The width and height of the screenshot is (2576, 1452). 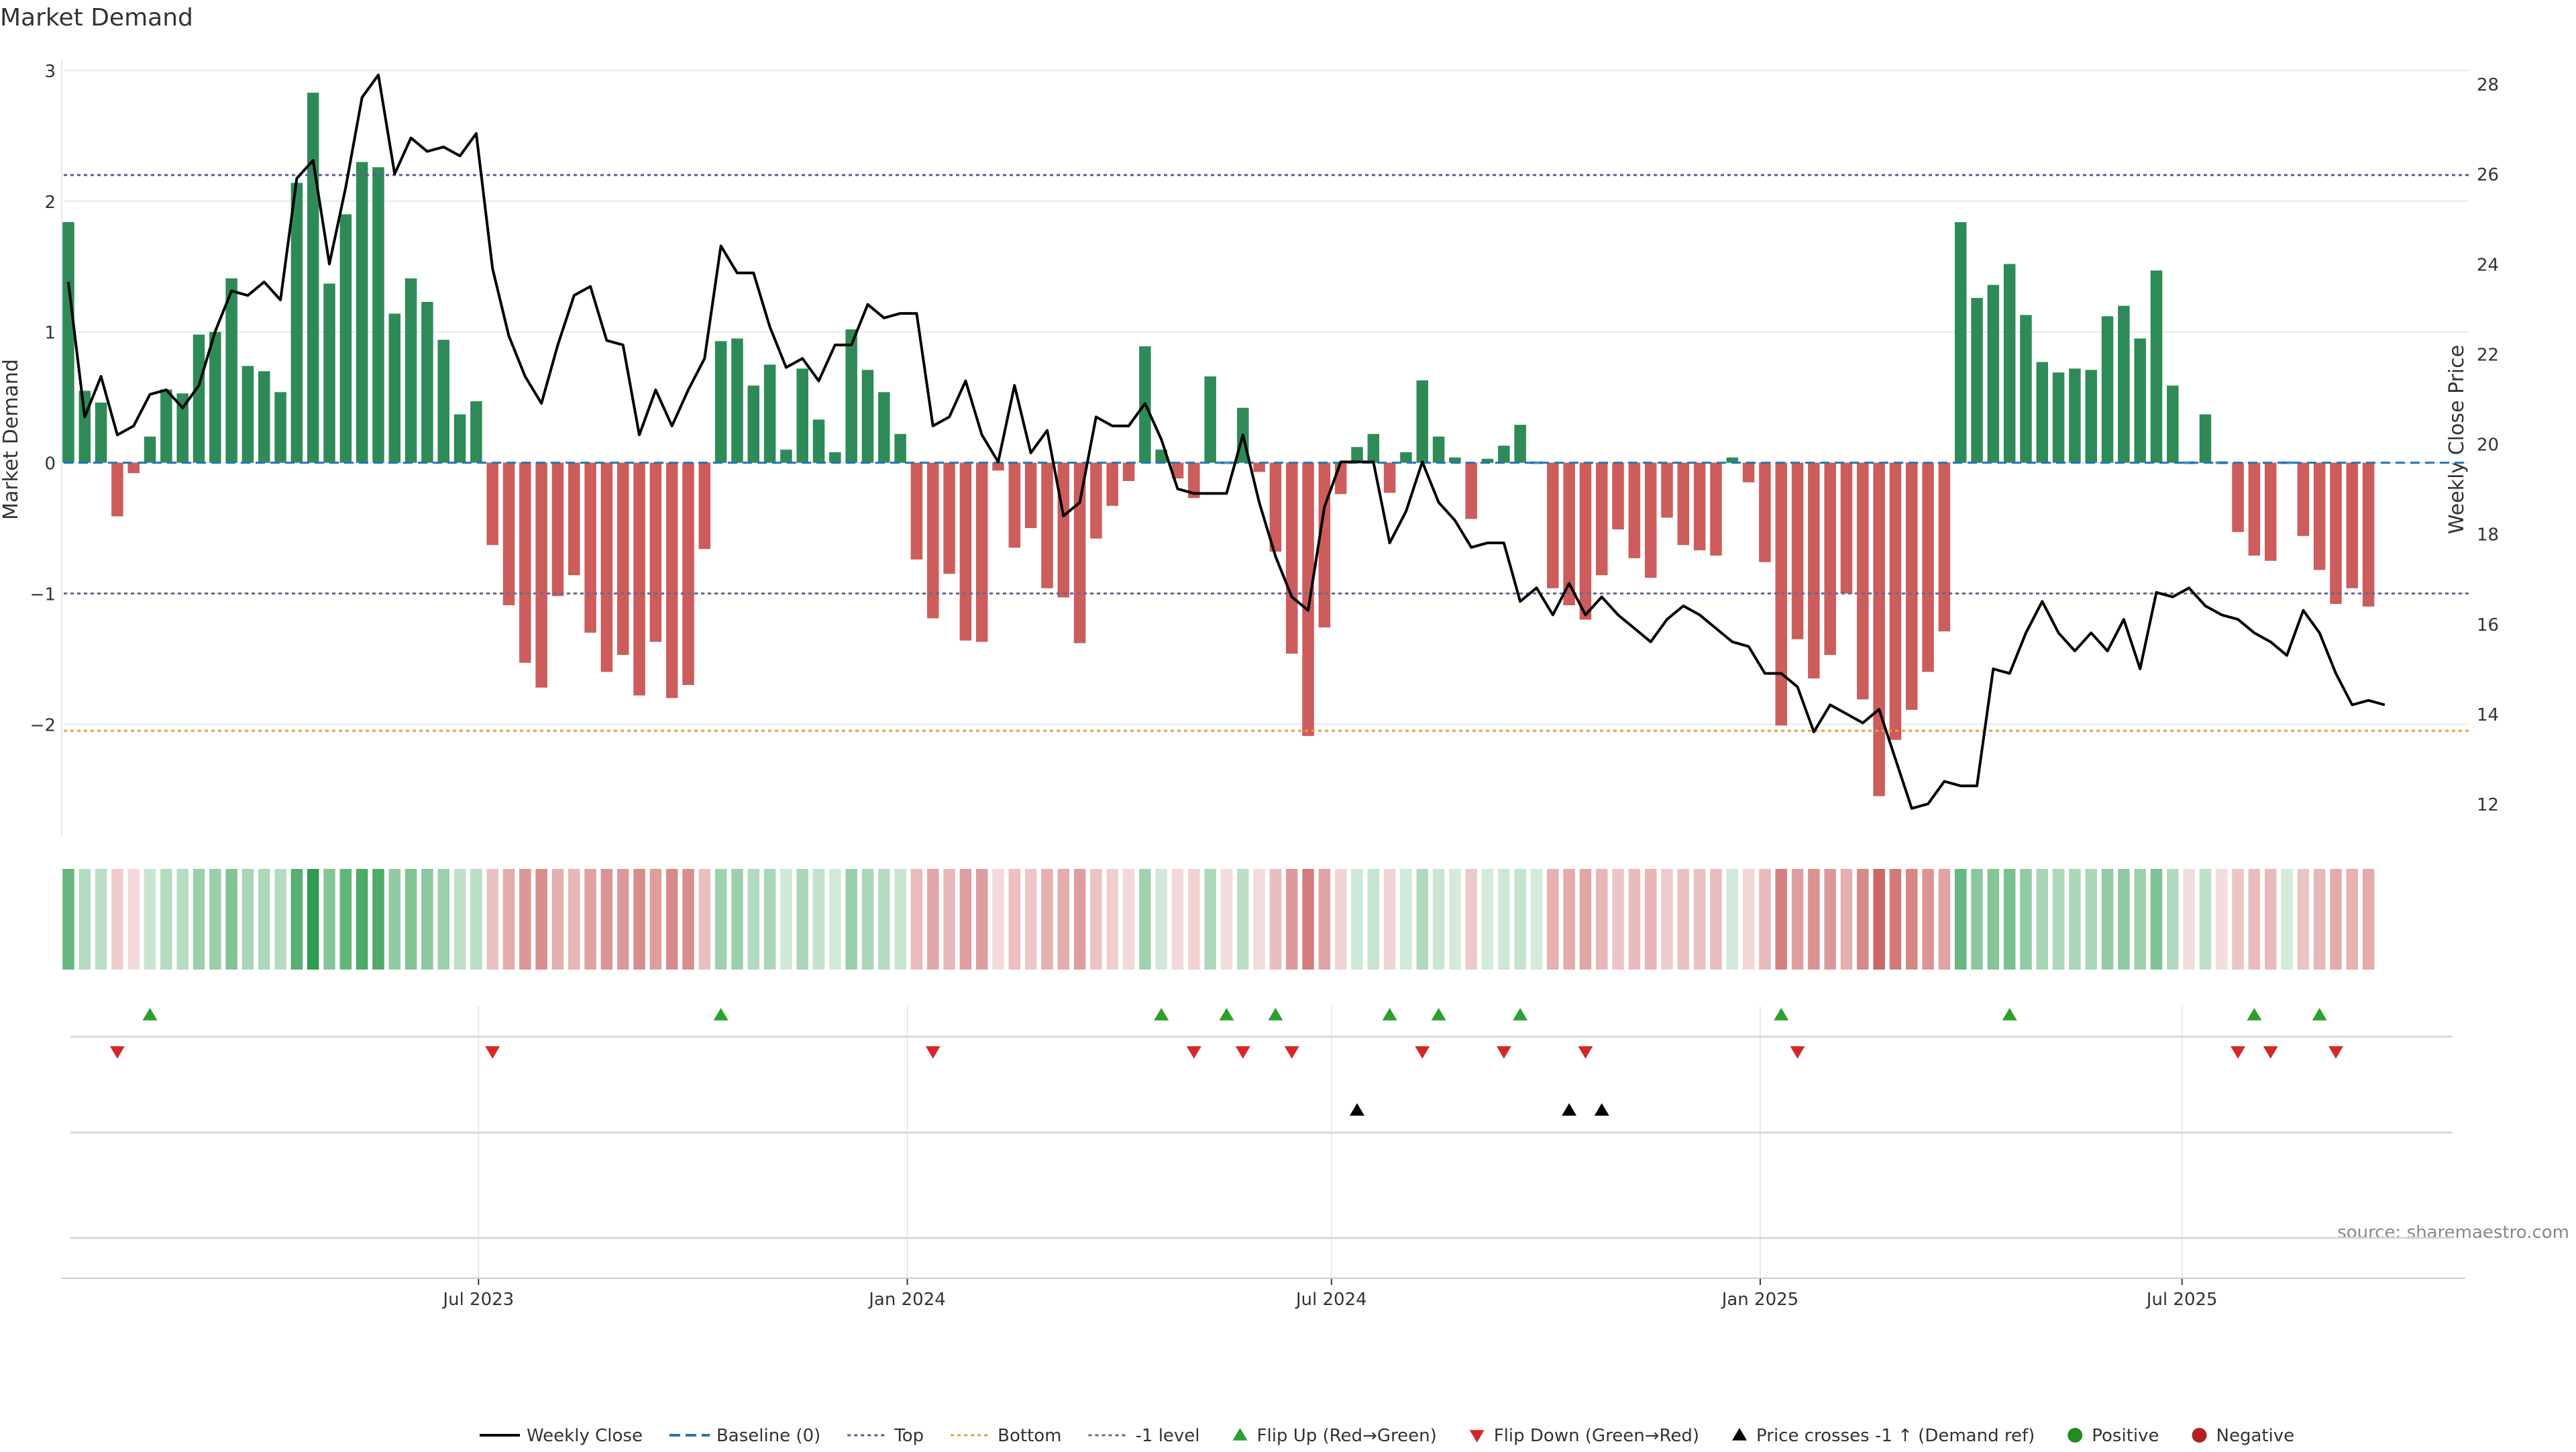 I want to click on y2-tick-label: 26, so click(x=2488, y=175).